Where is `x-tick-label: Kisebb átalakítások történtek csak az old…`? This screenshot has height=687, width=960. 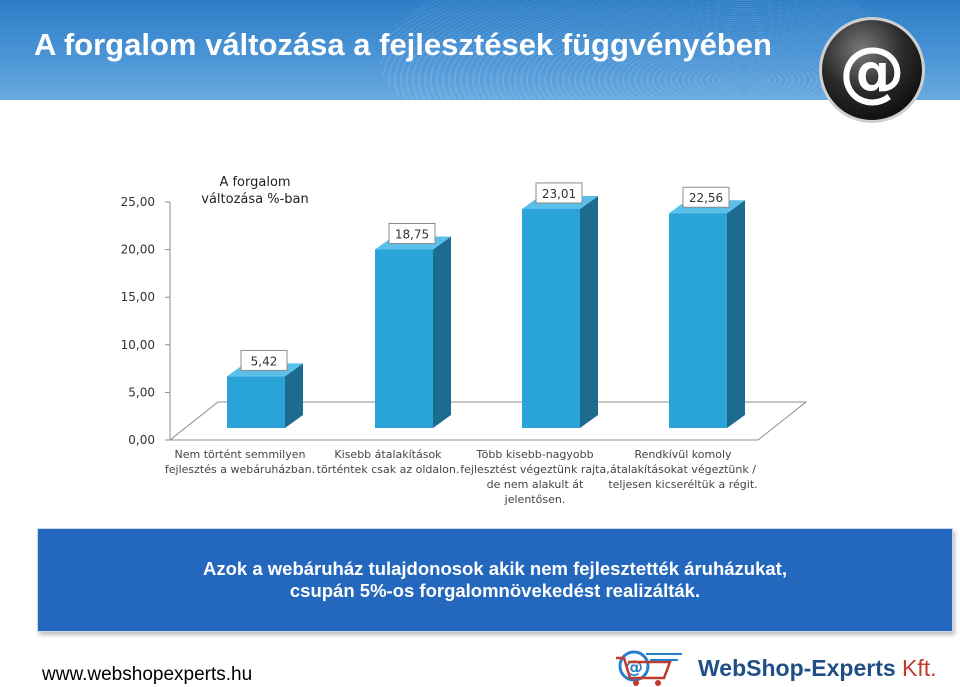 x-tick-label: Kisebb átalakítások történtek csak az old… is located at coordinates (388, 462).